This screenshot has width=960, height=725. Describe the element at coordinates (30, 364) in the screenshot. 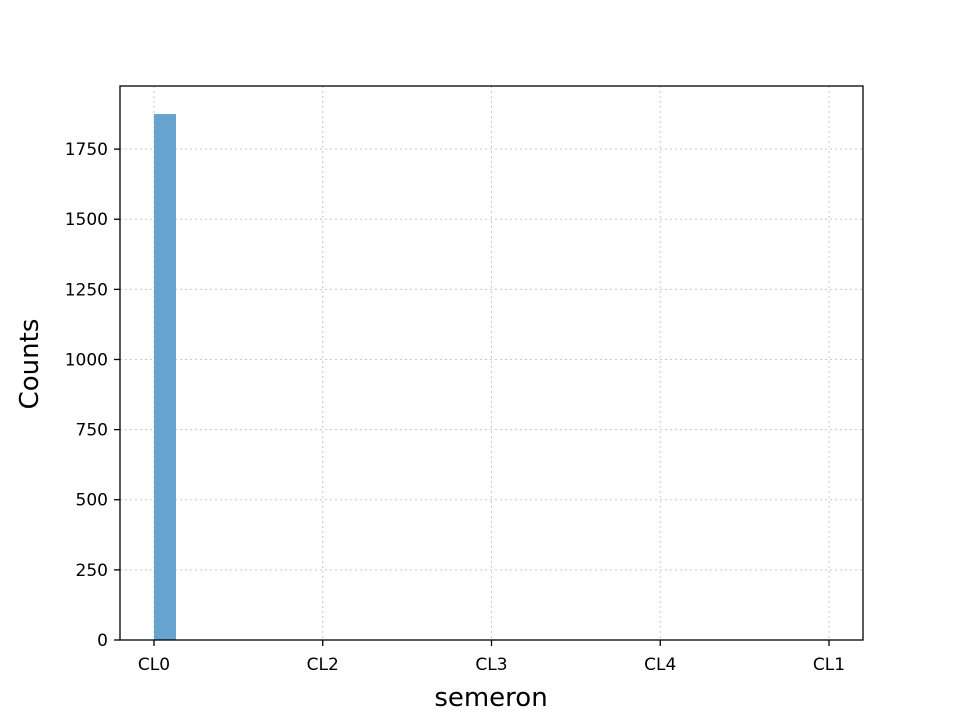

I see `y-axis-label: Counts` at that location.